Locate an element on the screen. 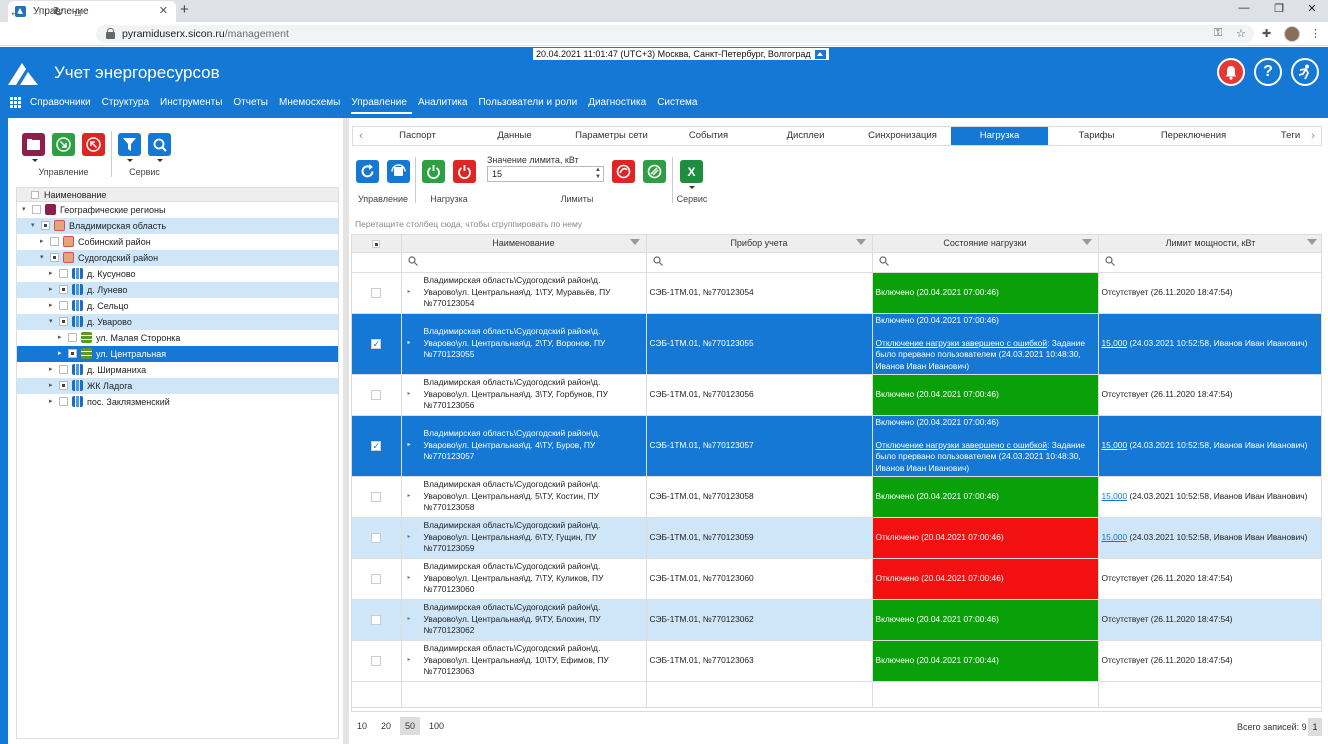  app-logo-icon is located at coordinates (24, 74).